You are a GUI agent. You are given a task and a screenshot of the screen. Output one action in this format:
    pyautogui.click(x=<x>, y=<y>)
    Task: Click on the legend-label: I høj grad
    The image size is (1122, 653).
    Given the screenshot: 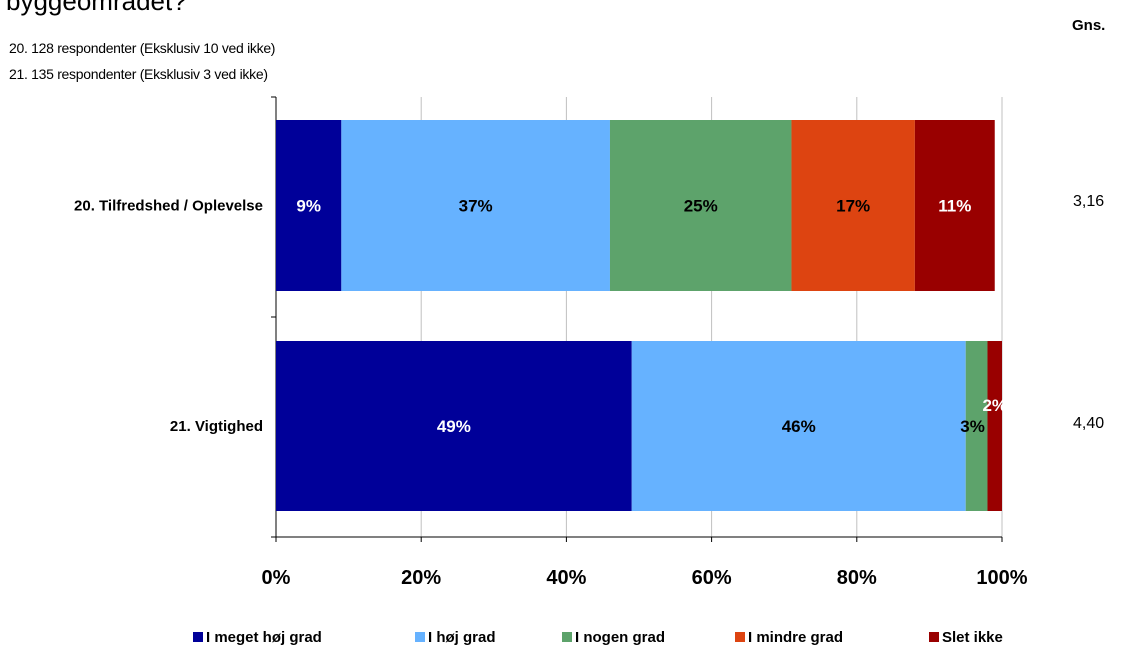 What is the action you would take?
    pyautogui.click(x=462, y=637)
    